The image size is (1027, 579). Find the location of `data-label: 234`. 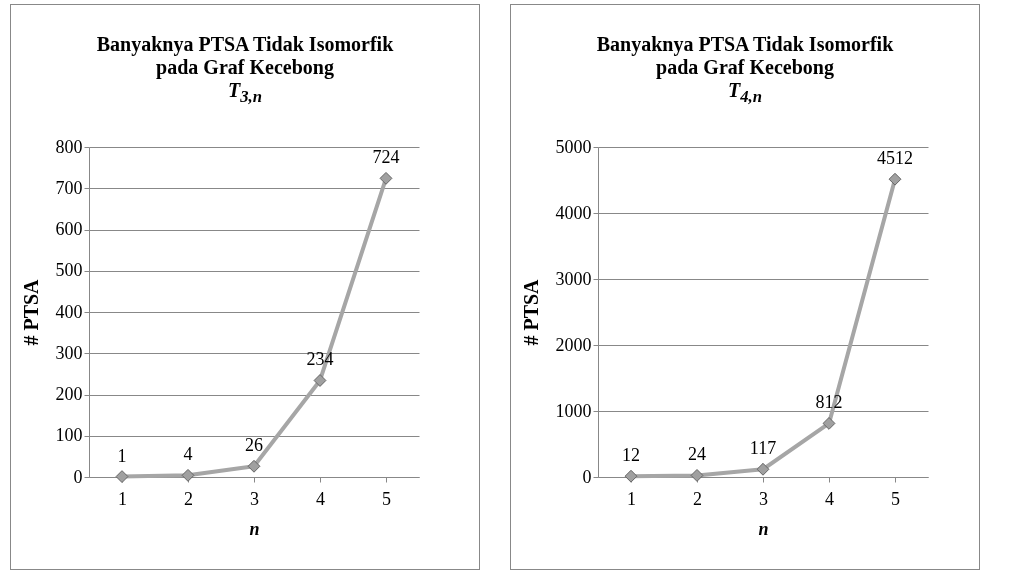

data-label: 234 is located at coordinates (320, 359).